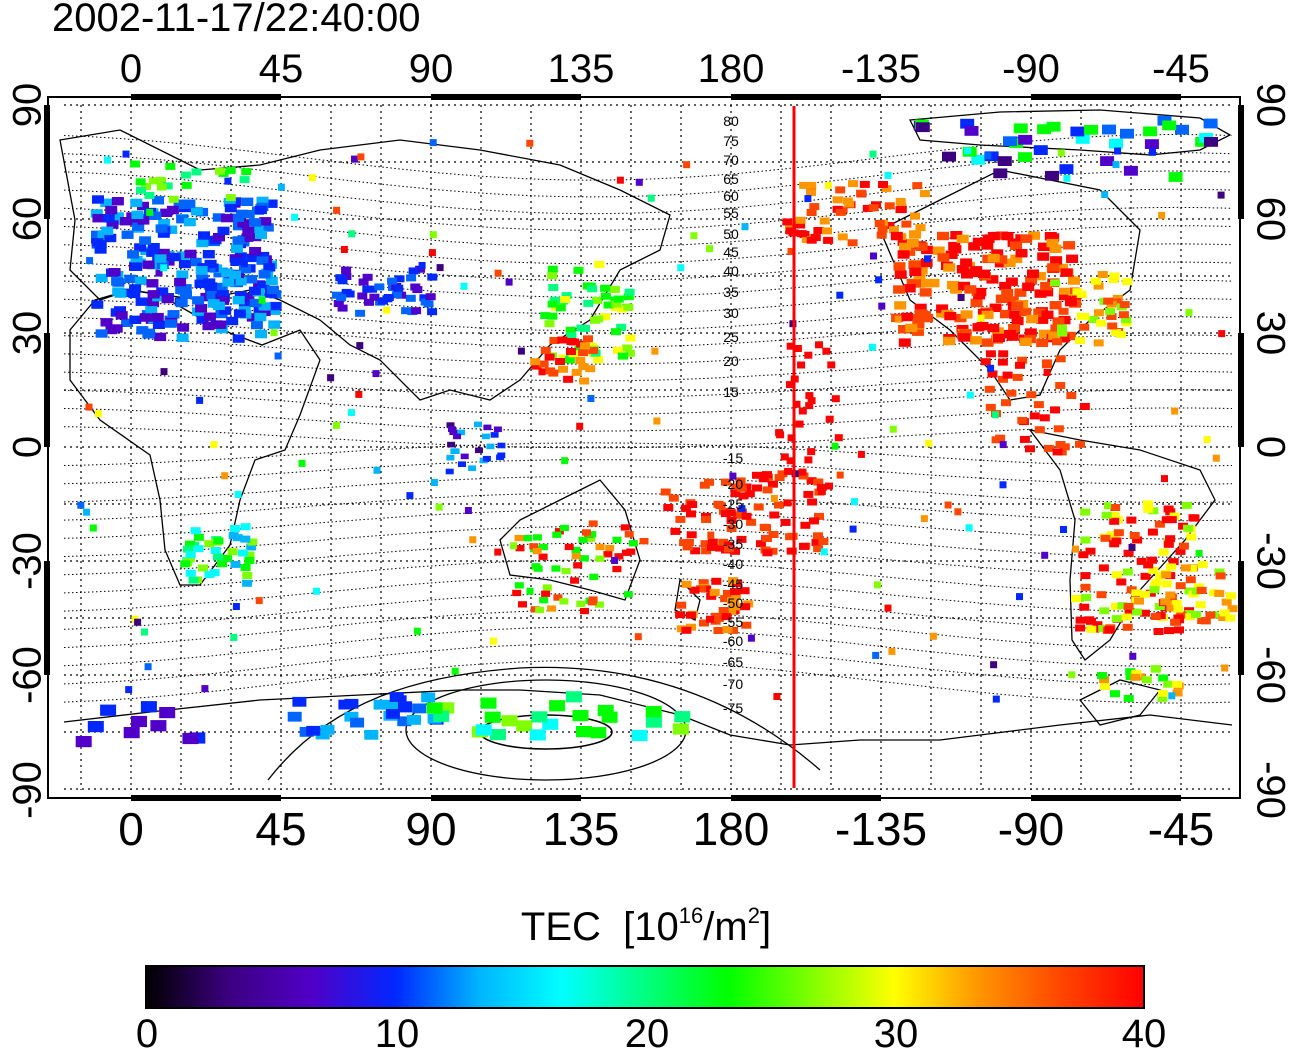  What do you see at coordinates (431, 69) in the screenshot?
I see `lon-tick-top: 90` at bounding box center [431, 69].